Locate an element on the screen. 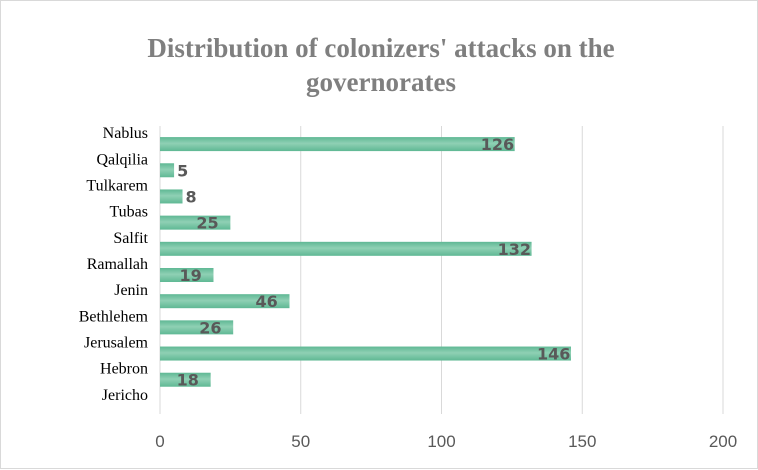 The height and width of the screenshot is (470, 758). category-label: Tulkarem is located at coordinates (117, 185).